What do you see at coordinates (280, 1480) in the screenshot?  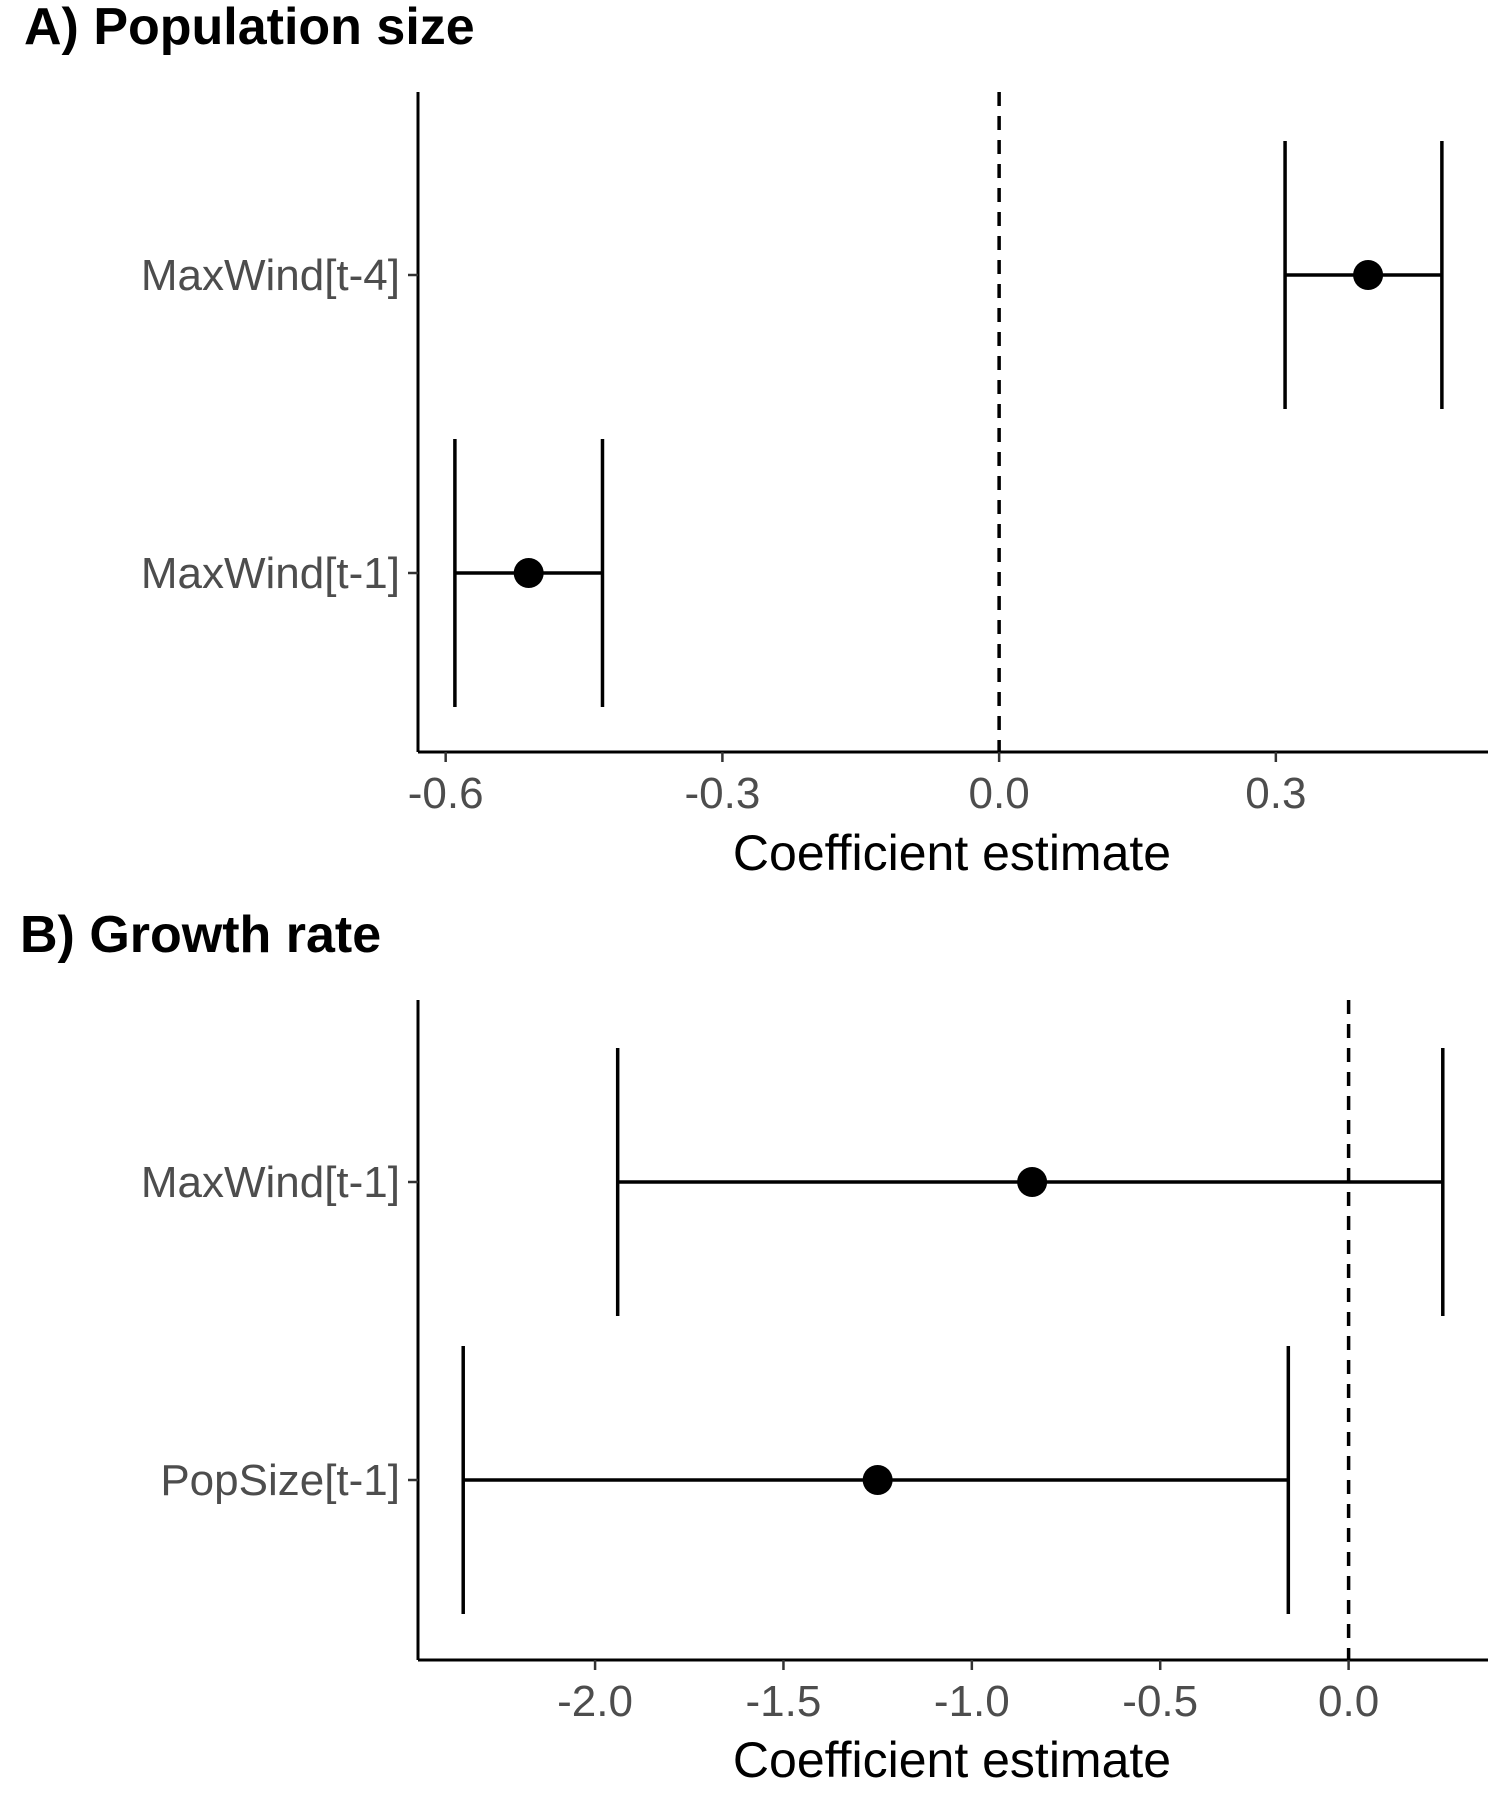 I see `y-category-label: PopSize[t-1]` at bounding box center [280, 1480].